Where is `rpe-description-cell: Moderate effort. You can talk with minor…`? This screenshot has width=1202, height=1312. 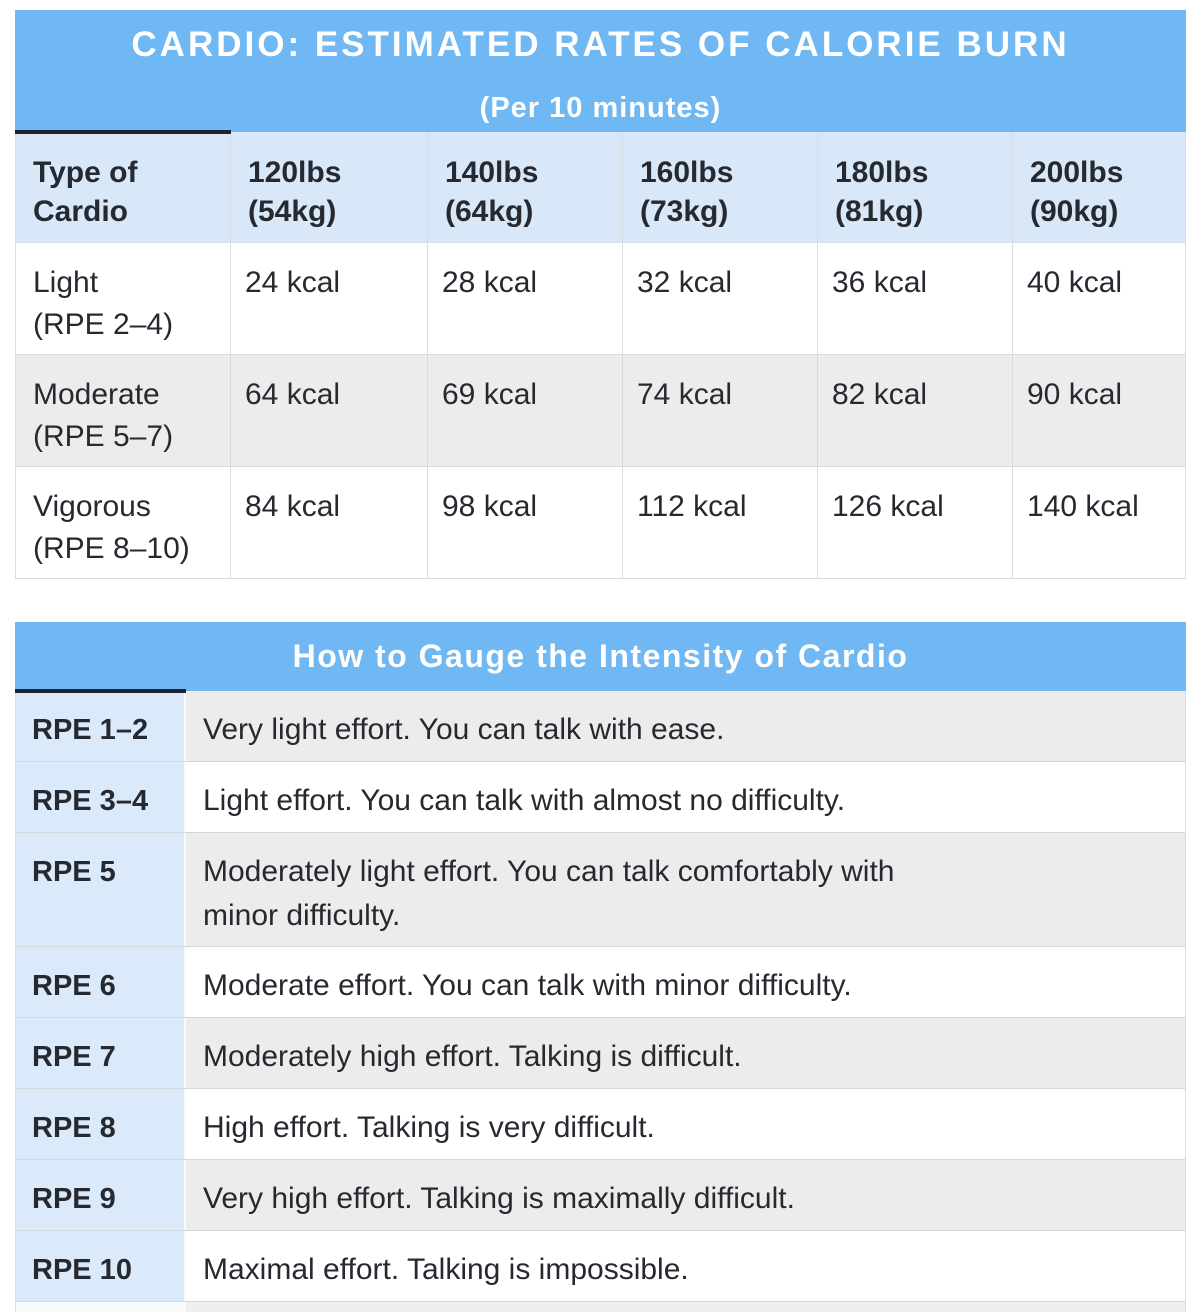
rpe-description-cell: Moderate effort. You can talk with minor… is located at coordinates (527, 985).